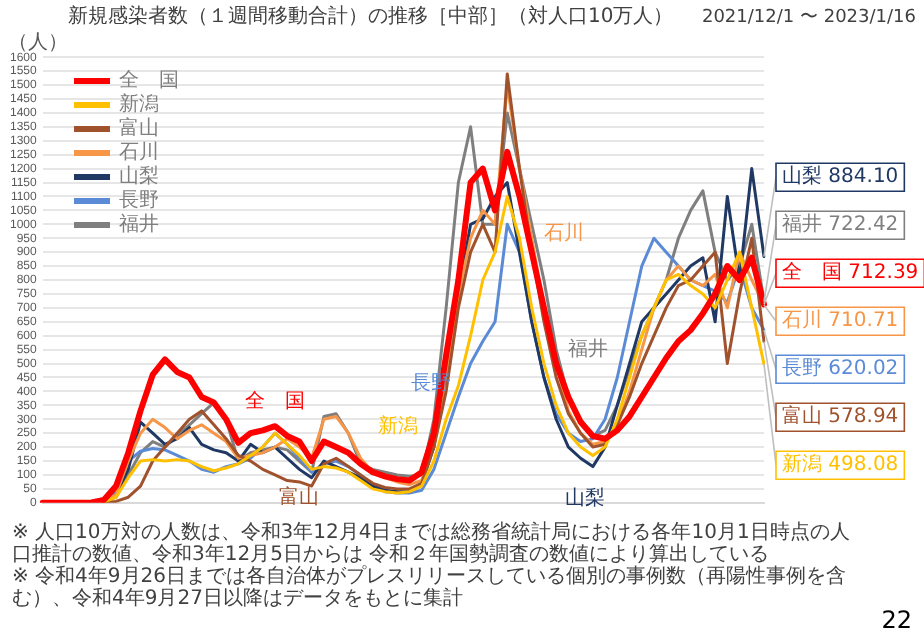 The height and width of the screenshot is (640, 924). I want to click on legend-label: 福井, so click(138, 225).